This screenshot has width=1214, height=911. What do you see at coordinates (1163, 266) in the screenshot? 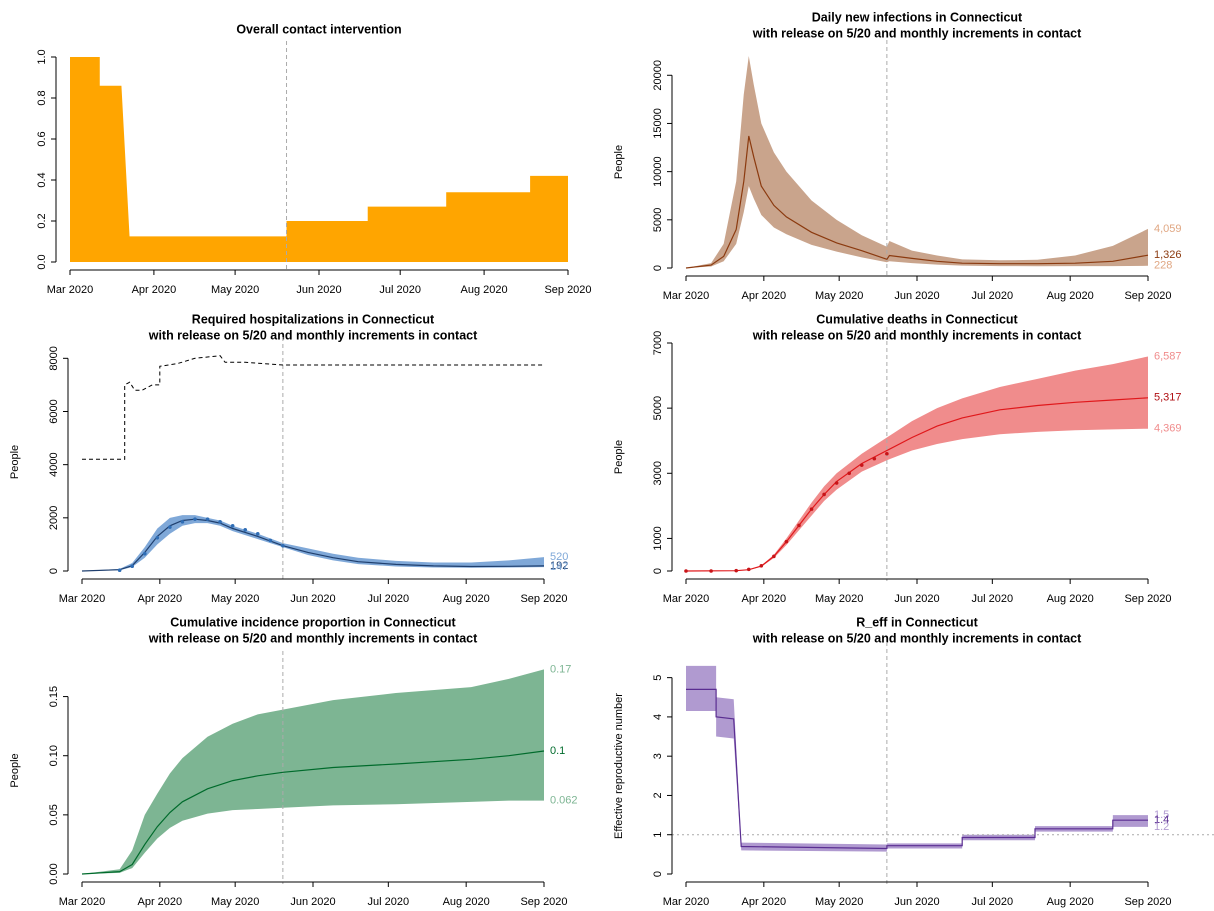
I see `end-label: 228` at bounding box center [1163, 266].